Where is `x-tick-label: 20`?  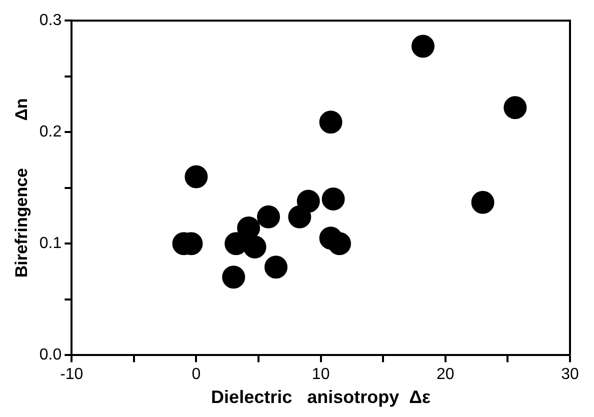 x-tick-label: 20 is located at coordinates (445, 375).